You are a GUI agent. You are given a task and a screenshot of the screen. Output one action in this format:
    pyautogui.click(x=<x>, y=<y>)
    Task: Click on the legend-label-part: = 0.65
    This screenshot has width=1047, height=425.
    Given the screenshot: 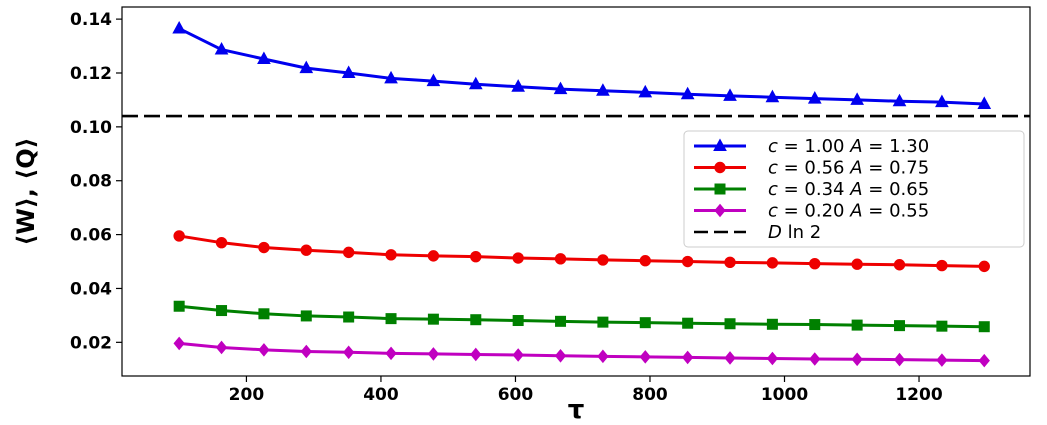 What is the action you would take?
    pyautogui.click(x=896, y=189)
    